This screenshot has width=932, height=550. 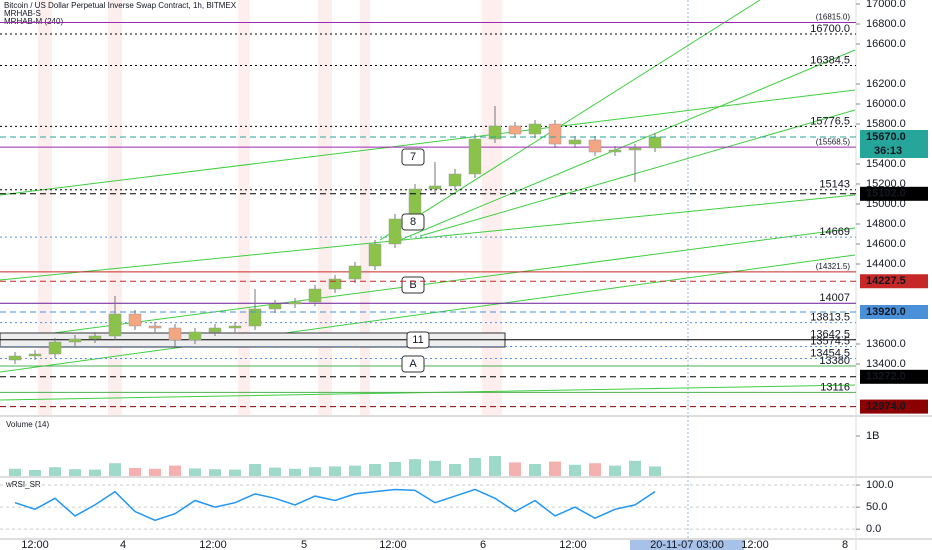 I want to click on y-tick-label: 16800.0, so click(x=886, y=24).